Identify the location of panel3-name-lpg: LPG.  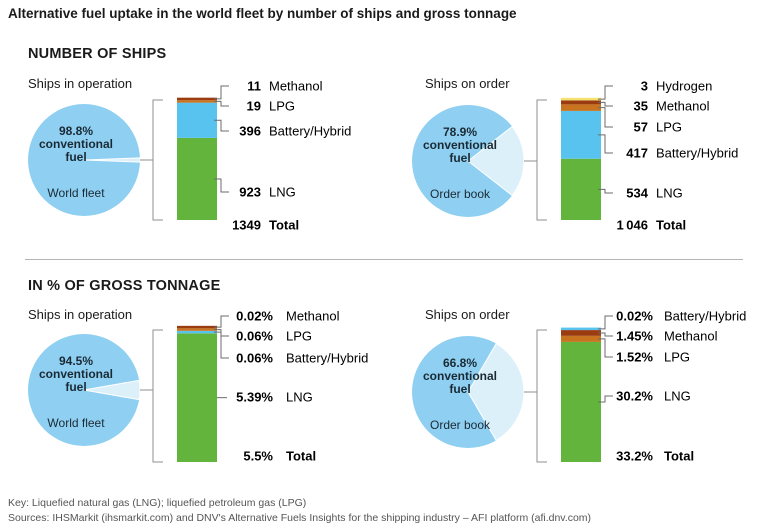
(299, 336).